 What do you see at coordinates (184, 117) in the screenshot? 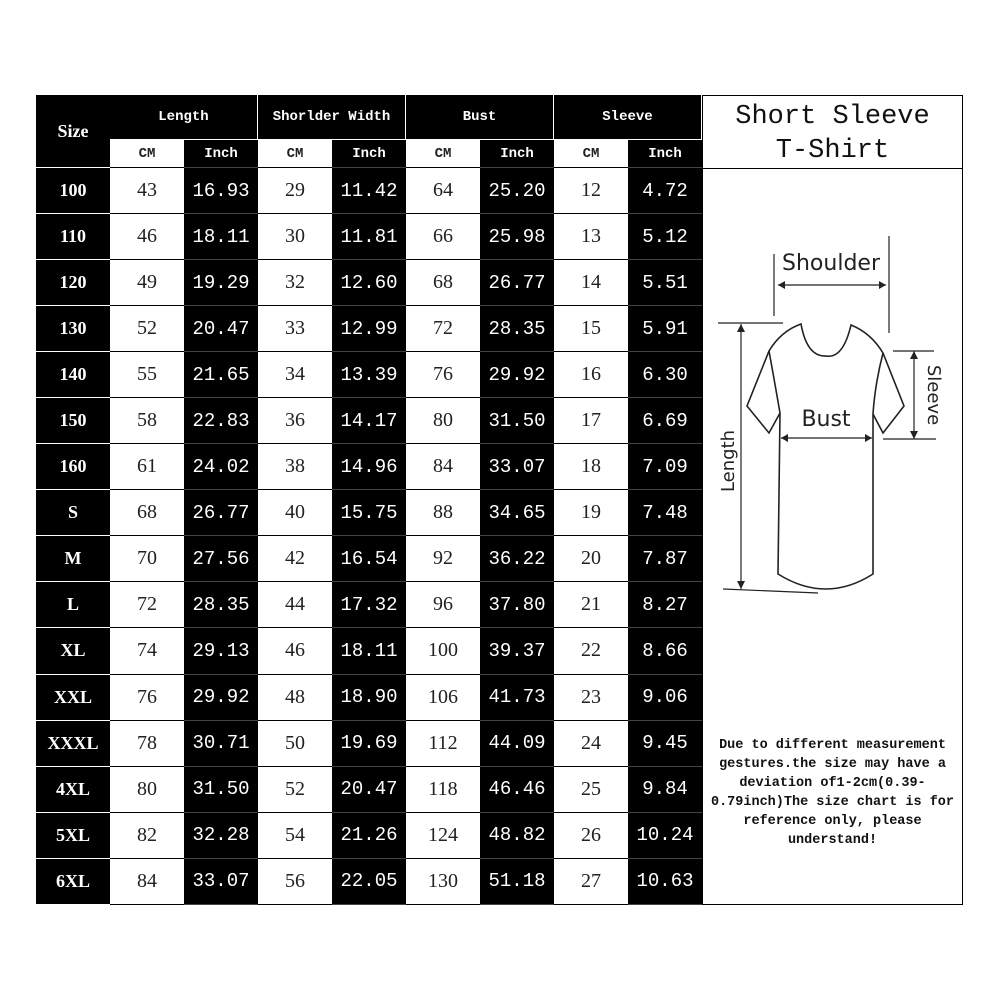
I see `group-header: Length` at bounding box center [184, 117].